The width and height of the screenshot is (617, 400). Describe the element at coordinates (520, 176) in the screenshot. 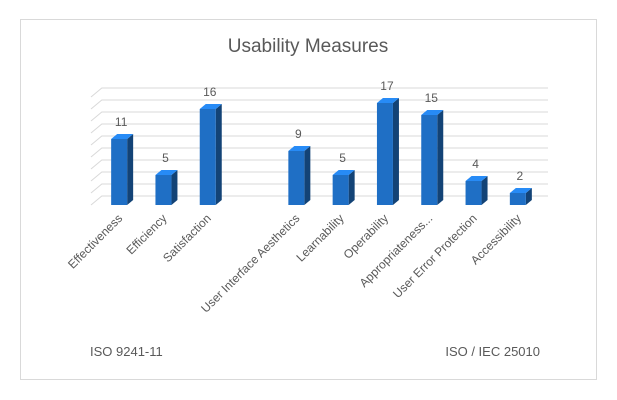

I see `data-label: 2` at that location.